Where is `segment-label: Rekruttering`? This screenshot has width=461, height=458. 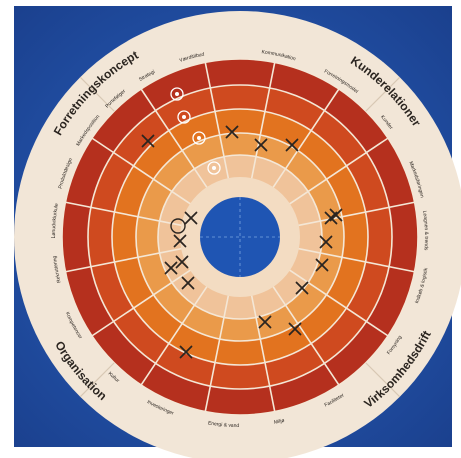 segment-label: Rekruttering is located at coordinates (57, 269).